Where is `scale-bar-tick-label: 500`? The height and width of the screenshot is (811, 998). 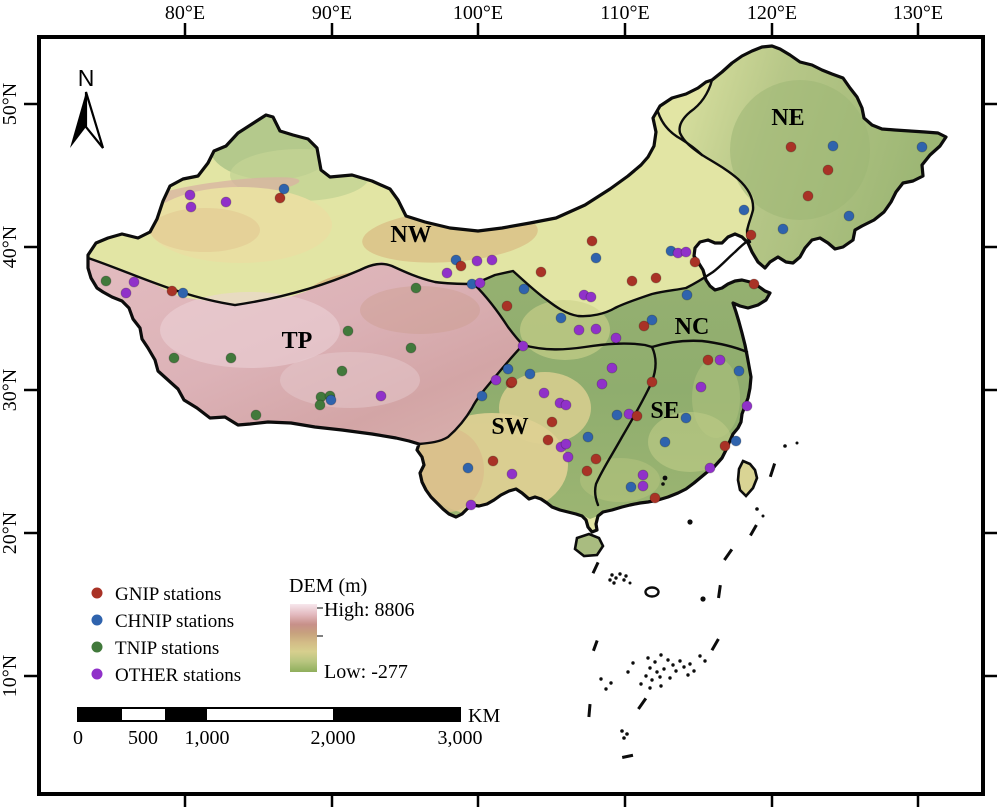
scale-bar-tick-label: 500 is located at coordinates (143, 738).